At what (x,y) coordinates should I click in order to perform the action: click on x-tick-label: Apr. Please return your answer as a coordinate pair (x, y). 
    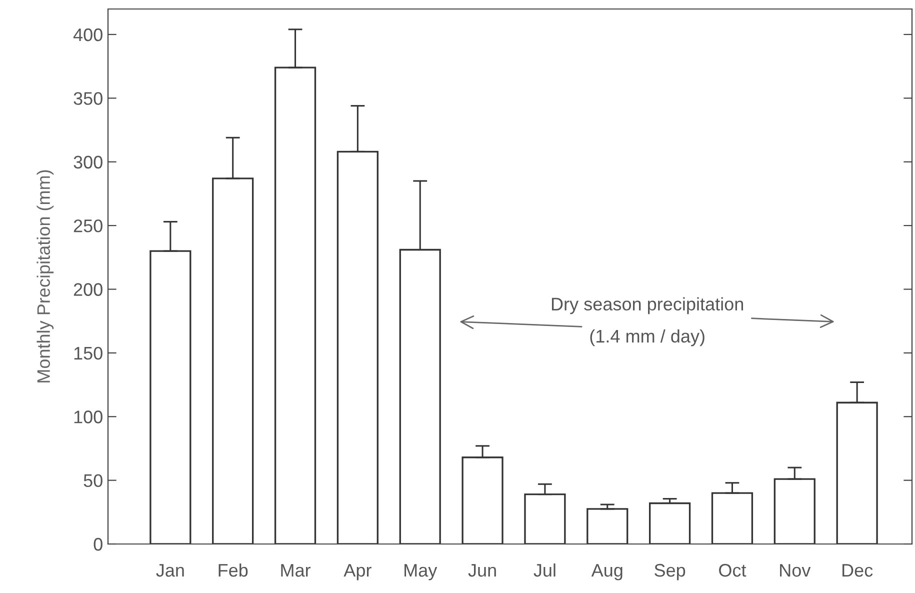
    Looking at the image, I should click on (358, 572).